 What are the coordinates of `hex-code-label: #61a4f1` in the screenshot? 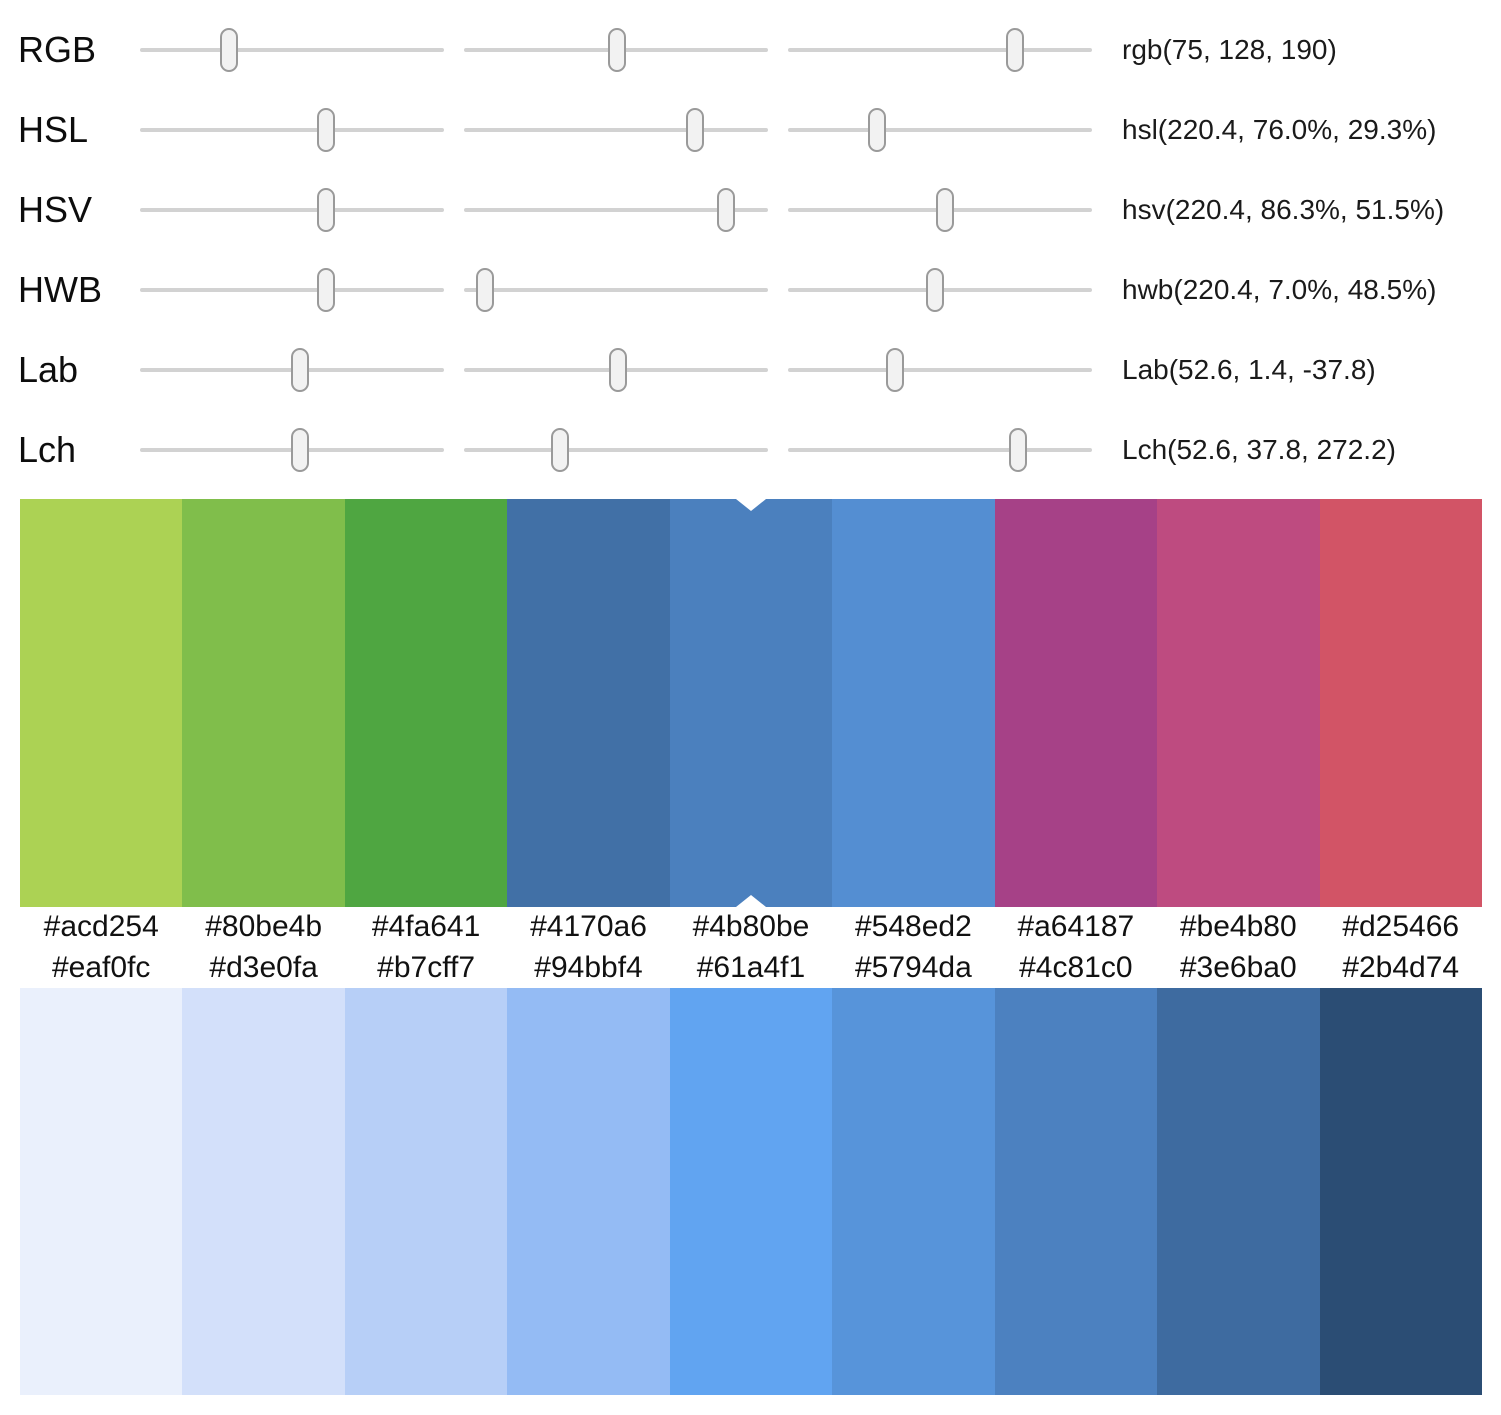 It's located at (751, 967).